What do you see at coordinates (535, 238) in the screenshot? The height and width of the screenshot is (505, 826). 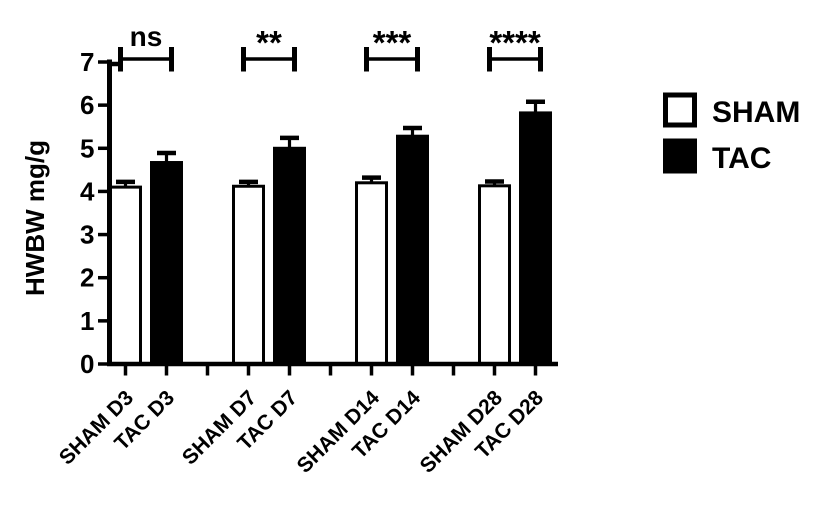 I see `bar-tac-d28` at bounding box center [535, 238].